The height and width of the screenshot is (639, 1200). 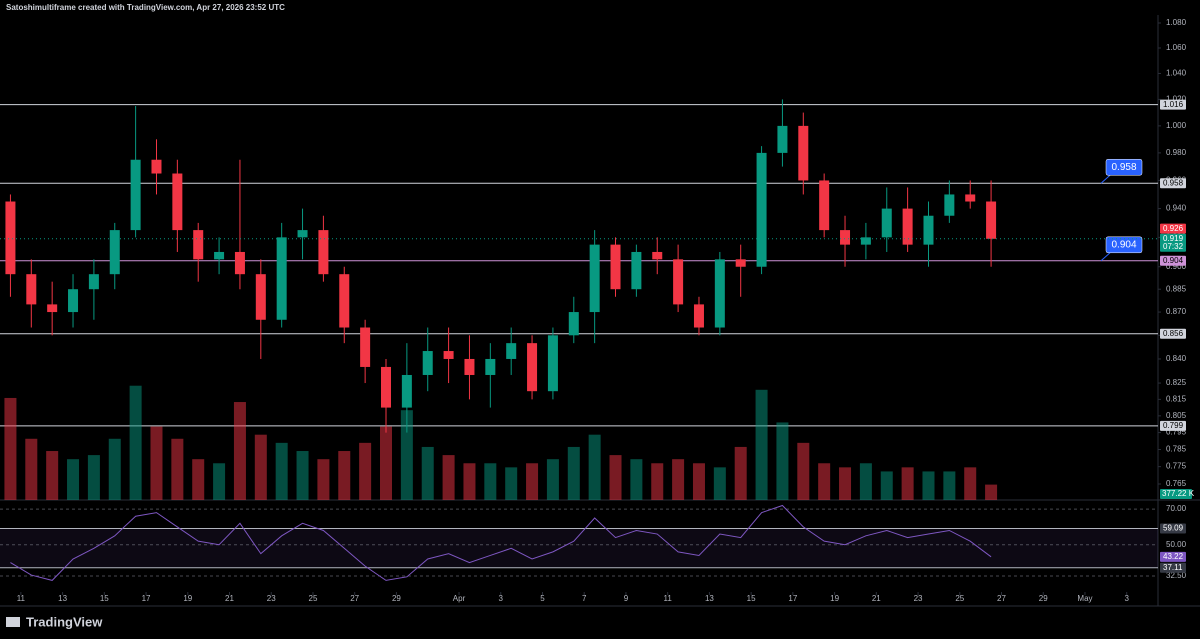 I want to click on rsi-band-label: 59.09, so click(x=1173, y=528).